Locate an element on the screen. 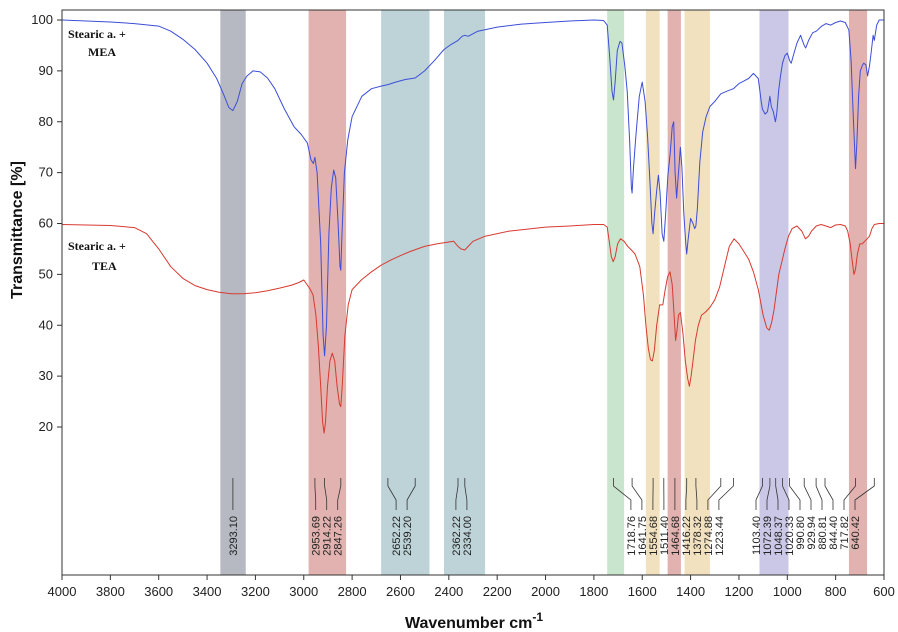  peak-label: 880.81 is located at coordinates (823, 533).